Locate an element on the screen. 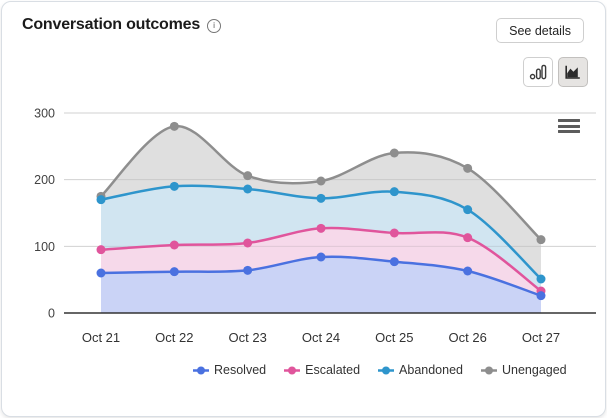 The width and height of the screenshot is (607, 418). legend-marker-resolved-icon is located at coordinates (201, 370).